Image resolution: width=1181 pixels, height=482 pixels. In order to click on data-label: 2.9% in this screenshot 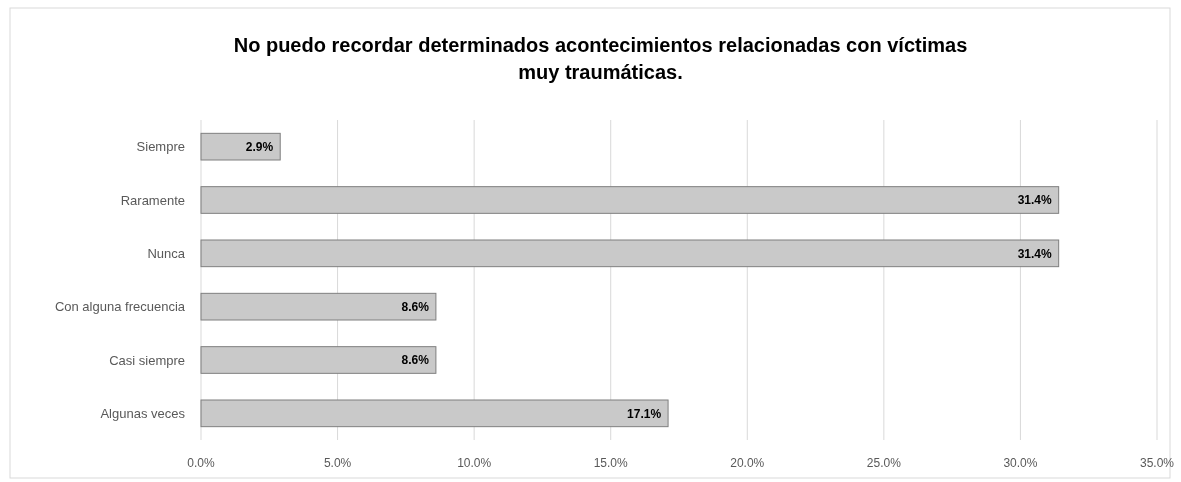, I will do `click(259, 146)`.